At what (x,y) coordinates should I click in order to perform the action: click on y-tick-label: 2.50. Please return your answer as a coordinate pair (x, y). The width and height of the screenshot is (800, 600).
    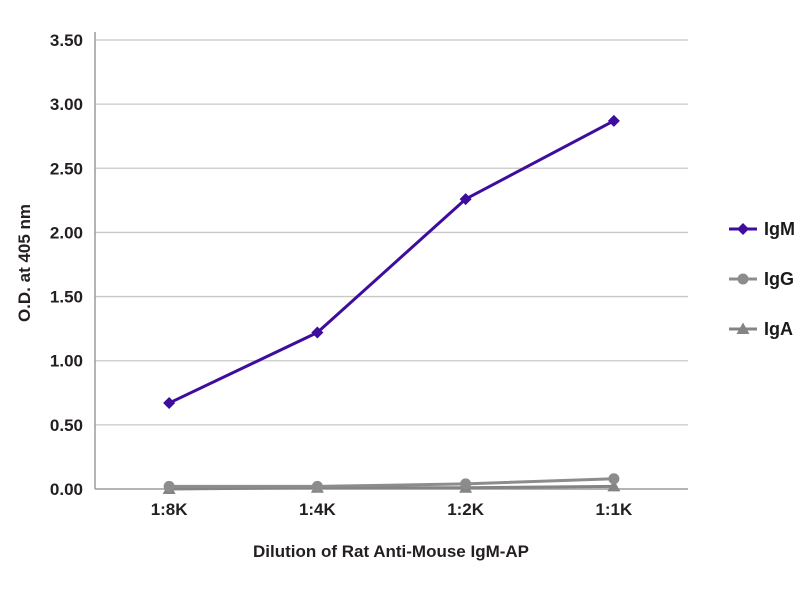
    Looking at the image, I should click on (66, 168).